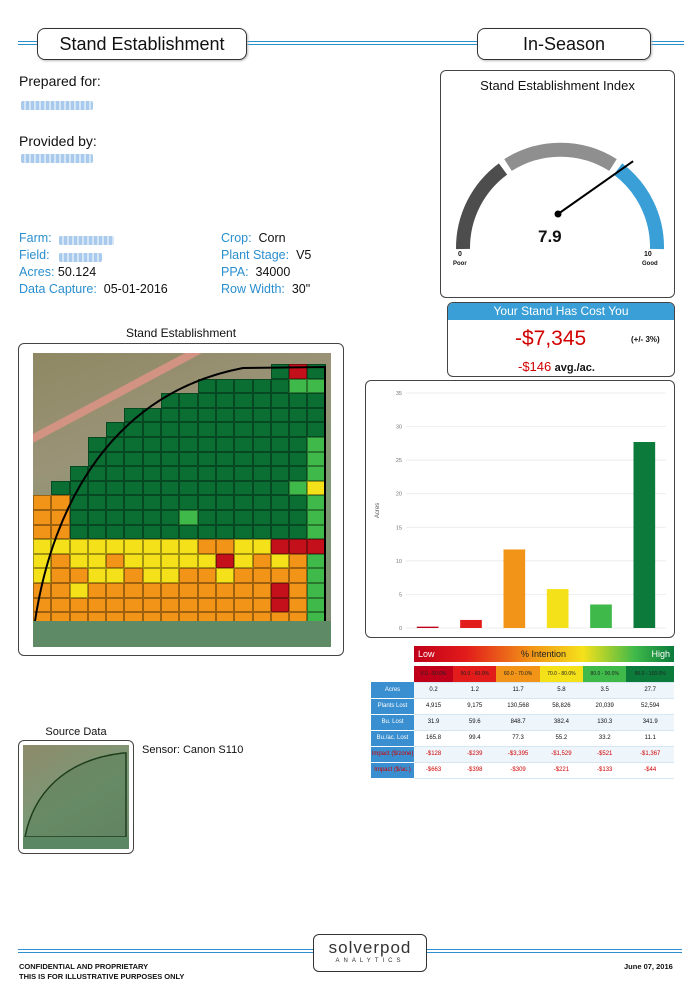 This screenshot has height=993, width=700. I want to click on row-width-row: Row Width: 30", so click(265, 289).